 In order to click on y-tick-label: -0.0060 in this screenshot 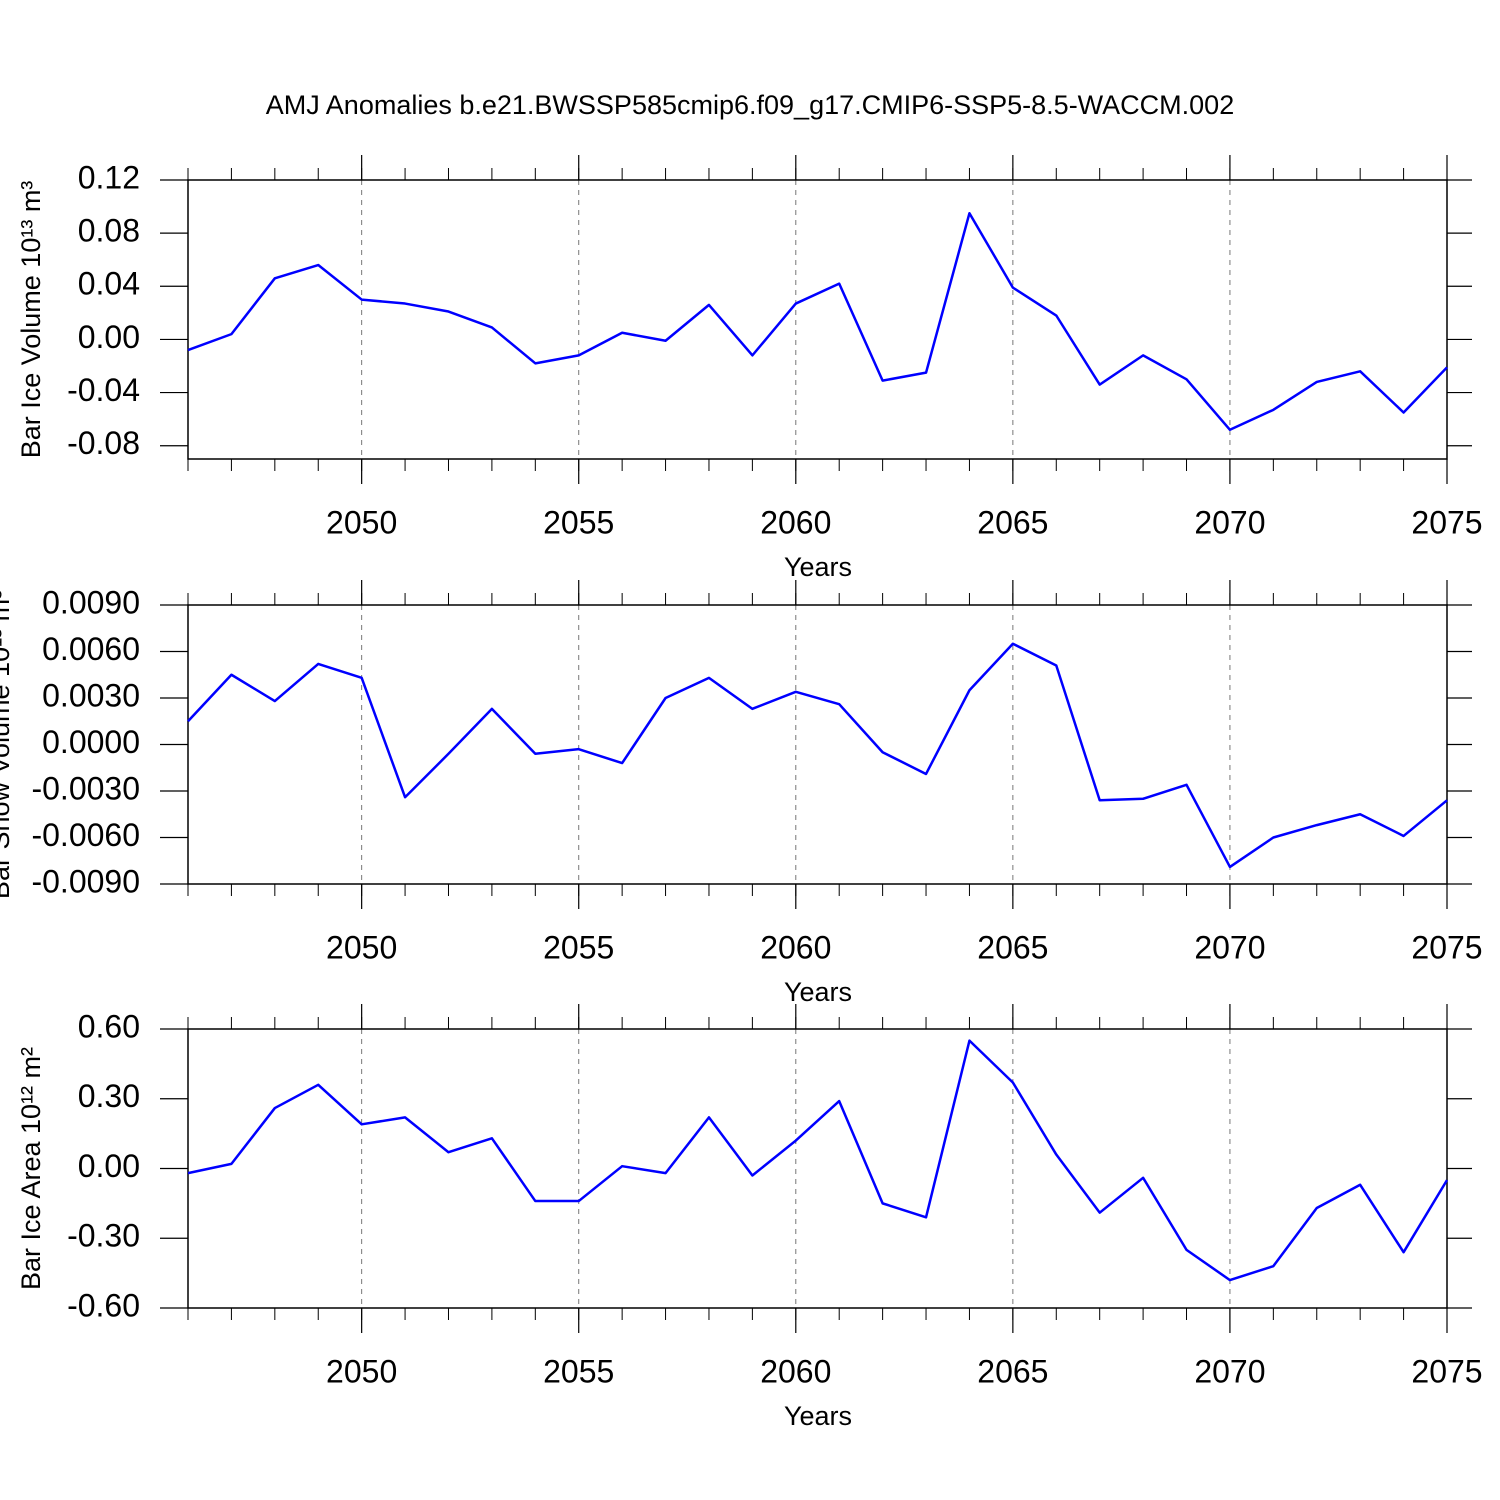, I will do `click(85, 835)`.